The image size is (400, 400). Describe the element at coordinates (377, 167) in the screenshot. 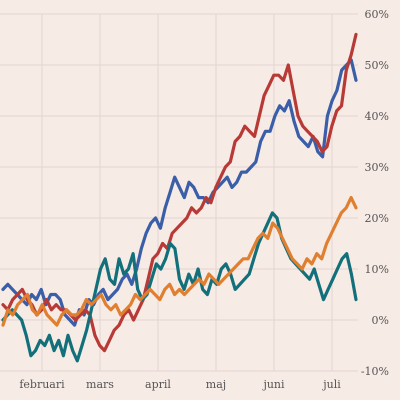

I see `y-tick-label: 30%` at that location.